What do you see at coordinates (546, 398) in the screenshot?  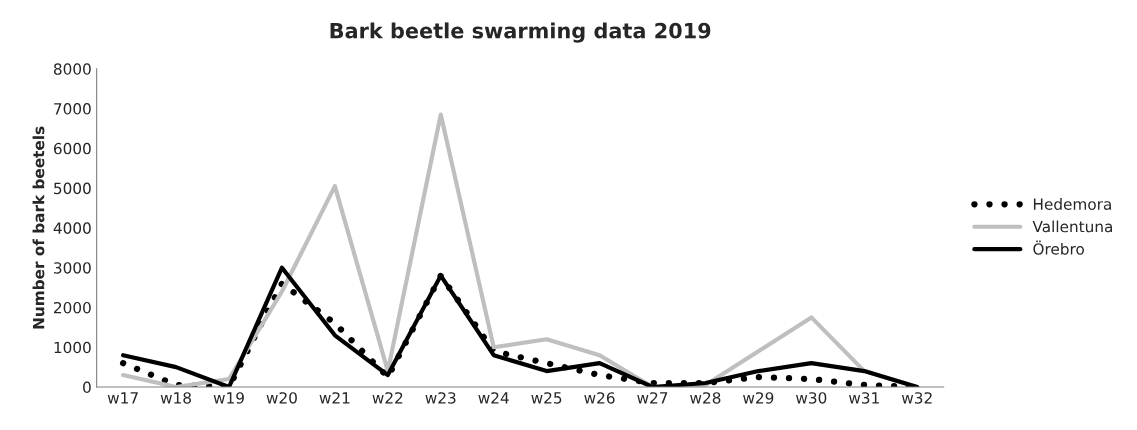 I see `x-tick-label: w25` at bounding box center [546, 398].